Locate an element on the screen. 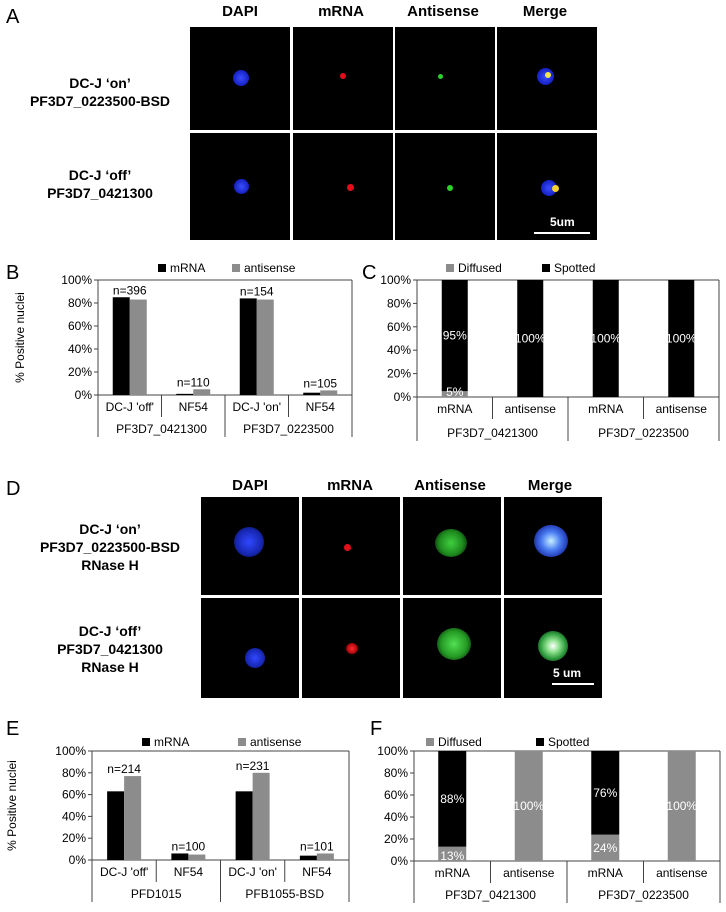  row-label-line: PF3D7_0223500-BSD is located at coordinates (110, 547).